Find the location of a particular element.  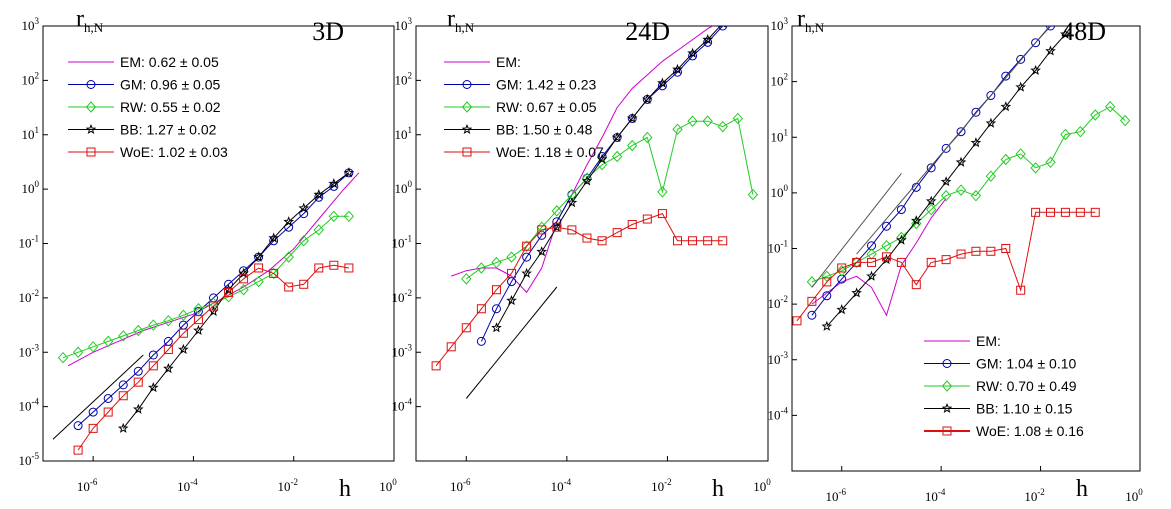

y-tick-label: 10¹ is located at coordinates (780, 135).